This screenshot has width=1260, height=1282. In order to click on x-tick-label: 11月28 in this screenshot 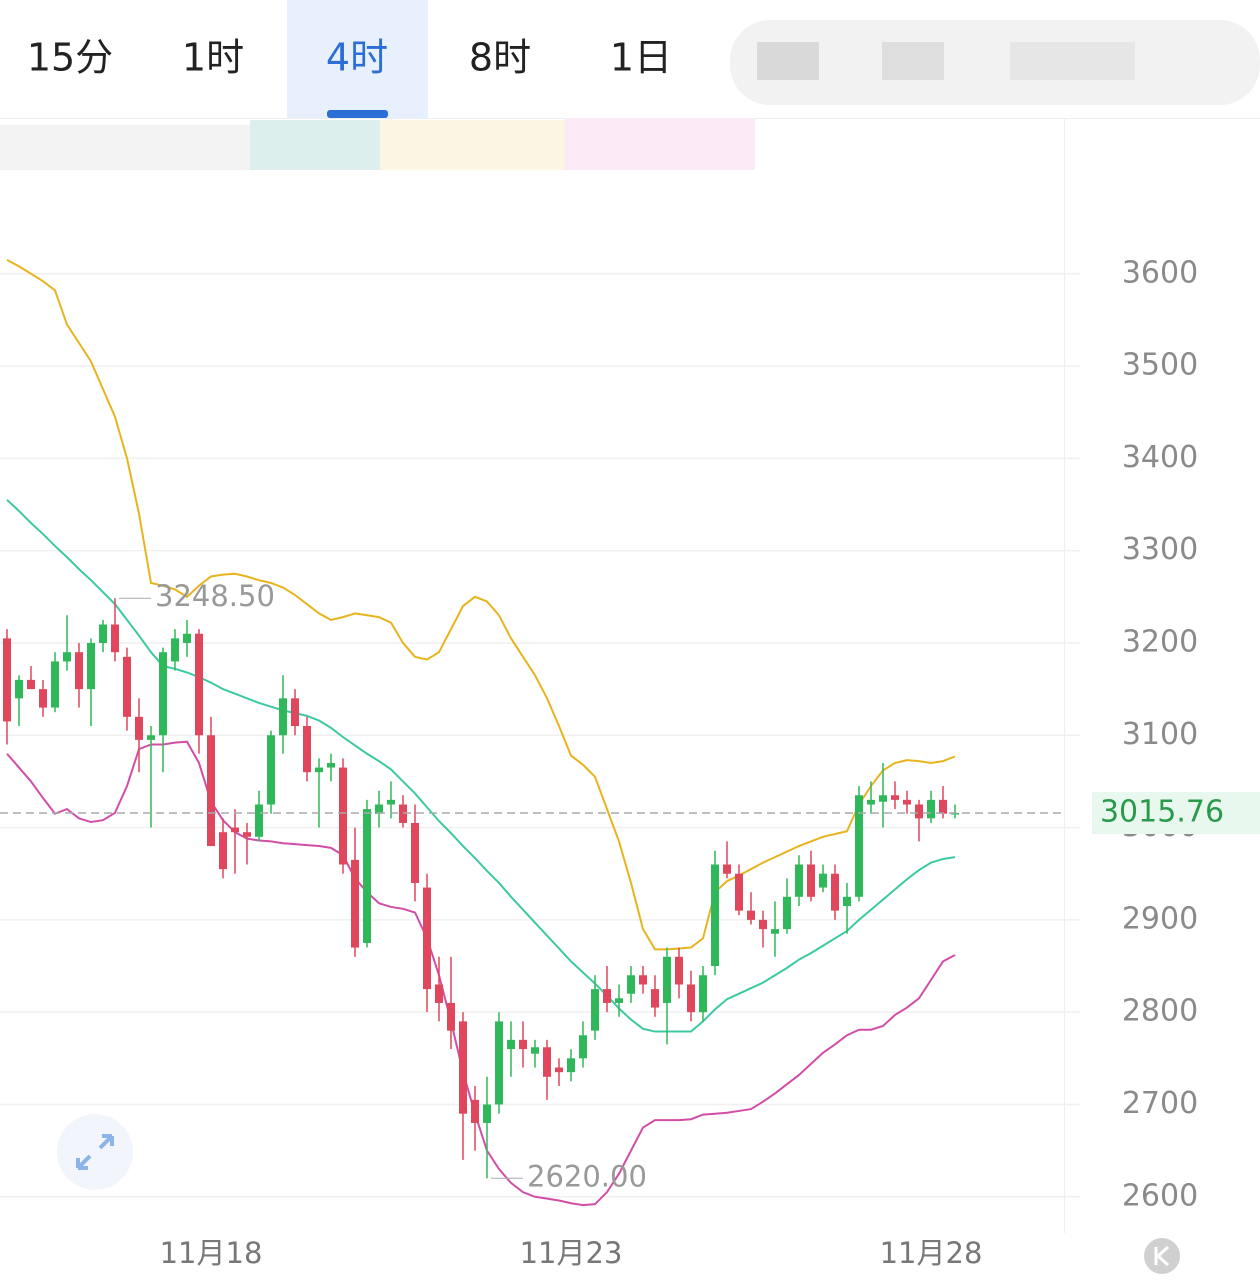, I will do `click(931, 1253)`.